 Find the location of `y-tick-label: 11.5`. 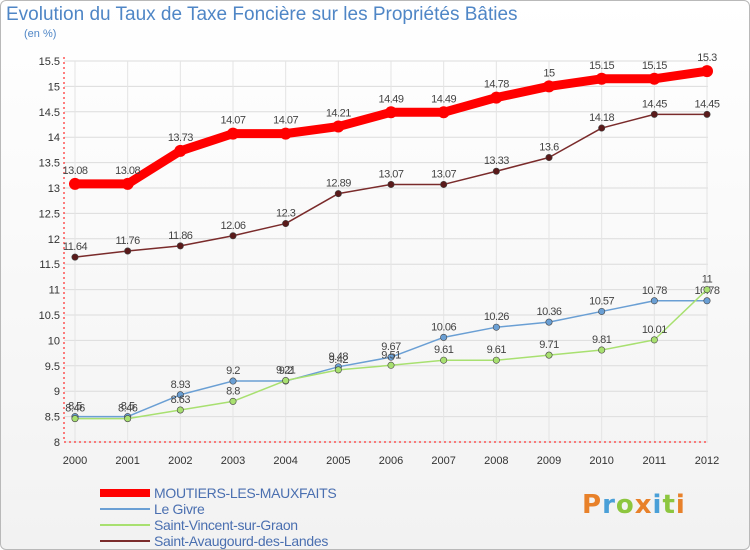

y-tick-label: 11.5 is located at coordinates (49, 265).